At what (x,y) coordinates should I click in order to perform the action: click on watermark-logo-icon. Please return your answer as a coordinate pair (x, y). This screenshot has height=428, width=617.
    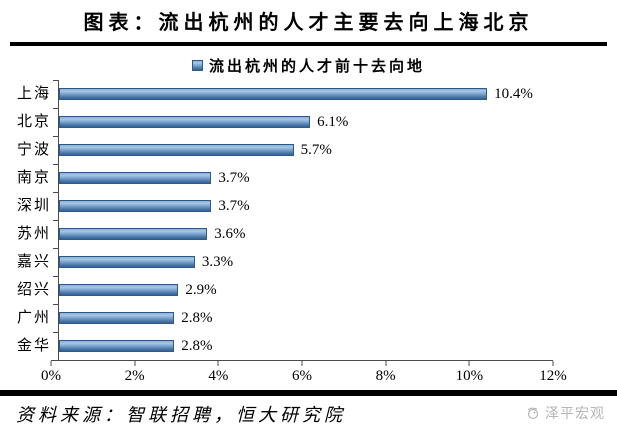
    Looking at the image, I should click on (533, 413).